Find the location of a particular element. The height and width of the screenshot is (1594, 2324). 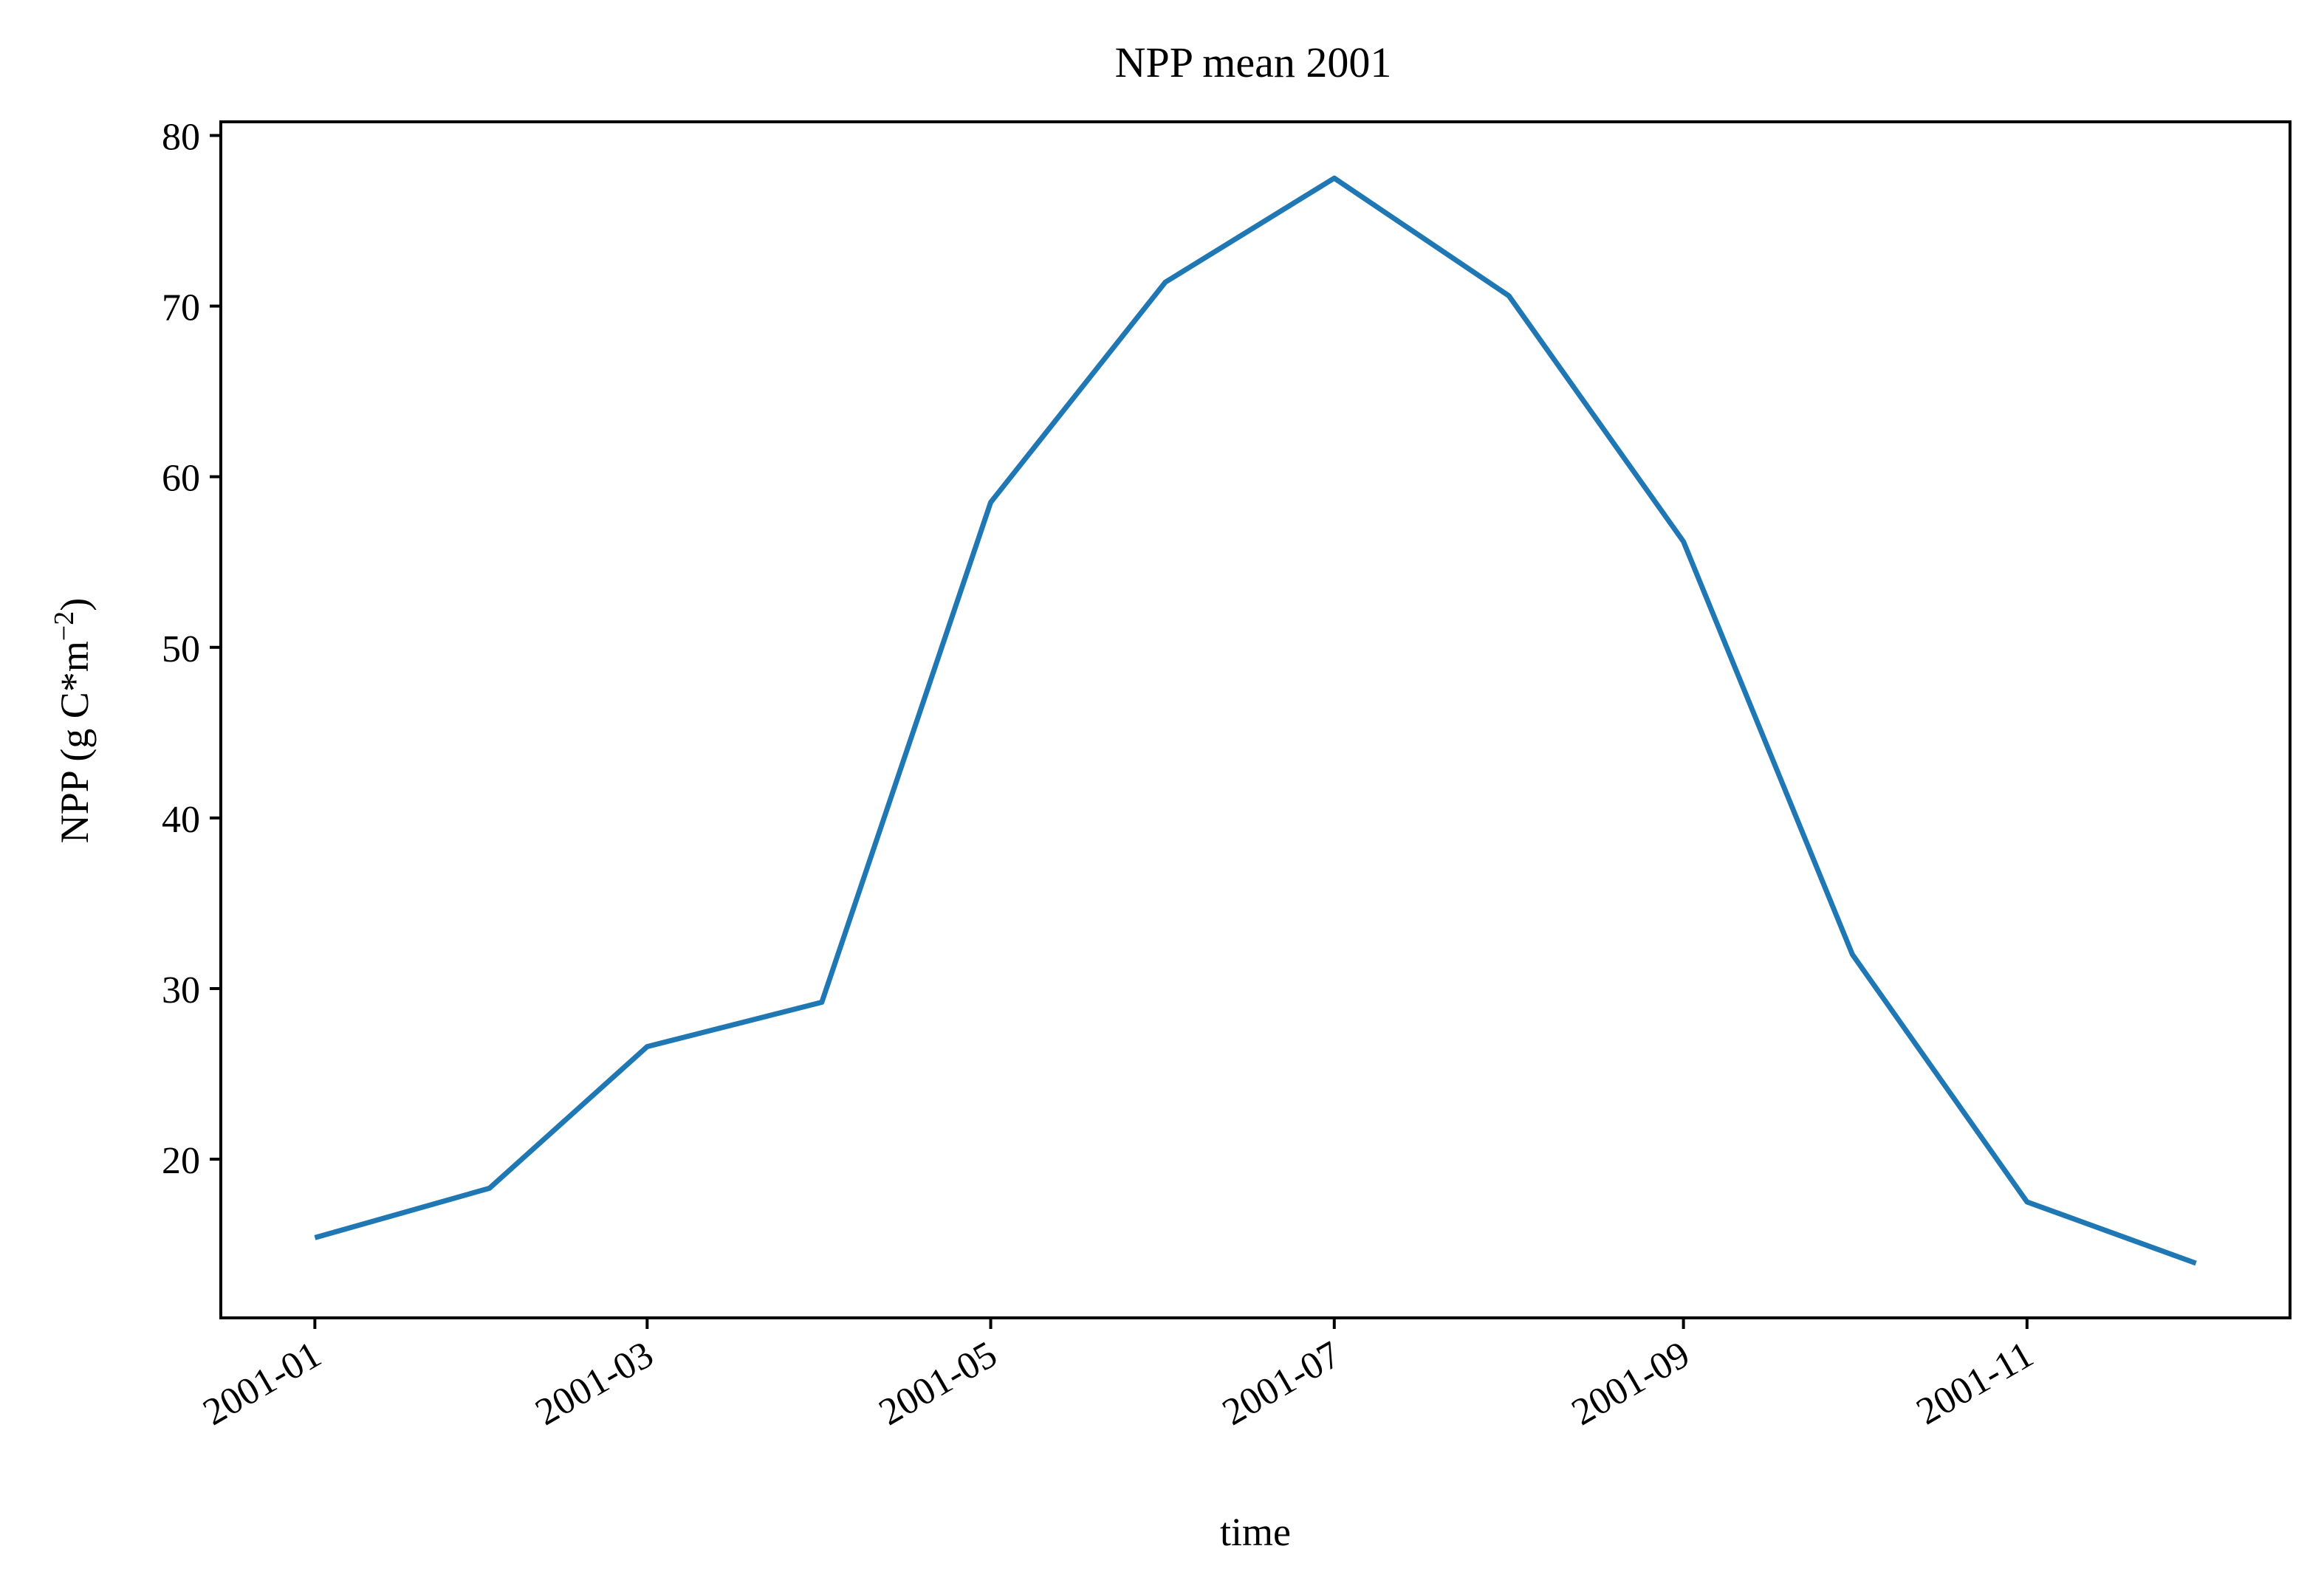

y-tick-label: 60 is located at coordinates (181, 479).